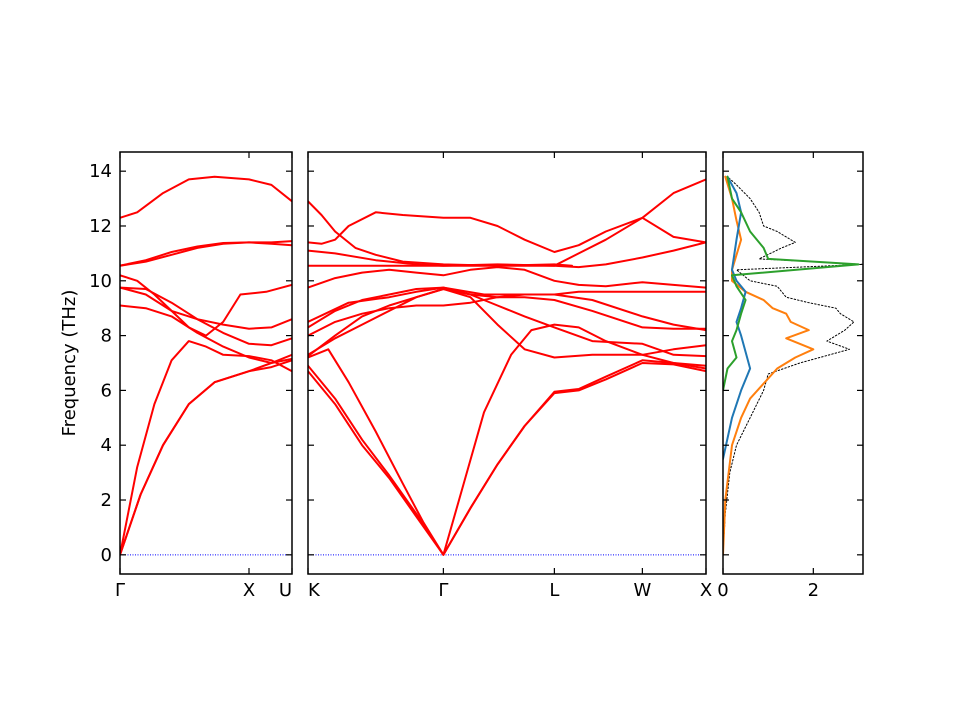  What do you see at coordinates (285, 590) in the screenshot?
I see `x-tick-label: U` at bounding box center [285, 590].